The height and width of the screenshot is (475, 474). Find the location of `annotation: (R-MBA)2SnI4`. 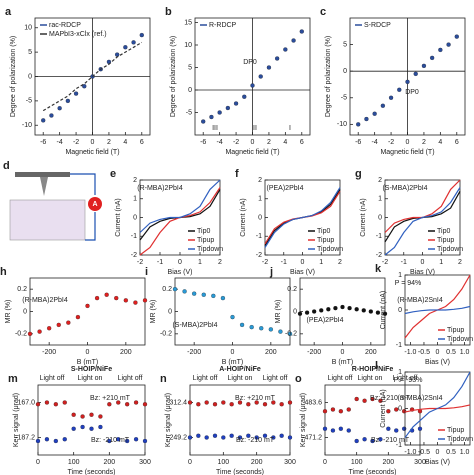

annotation: (R-MBA)2SnI4 is located at coordinates (420, 300).